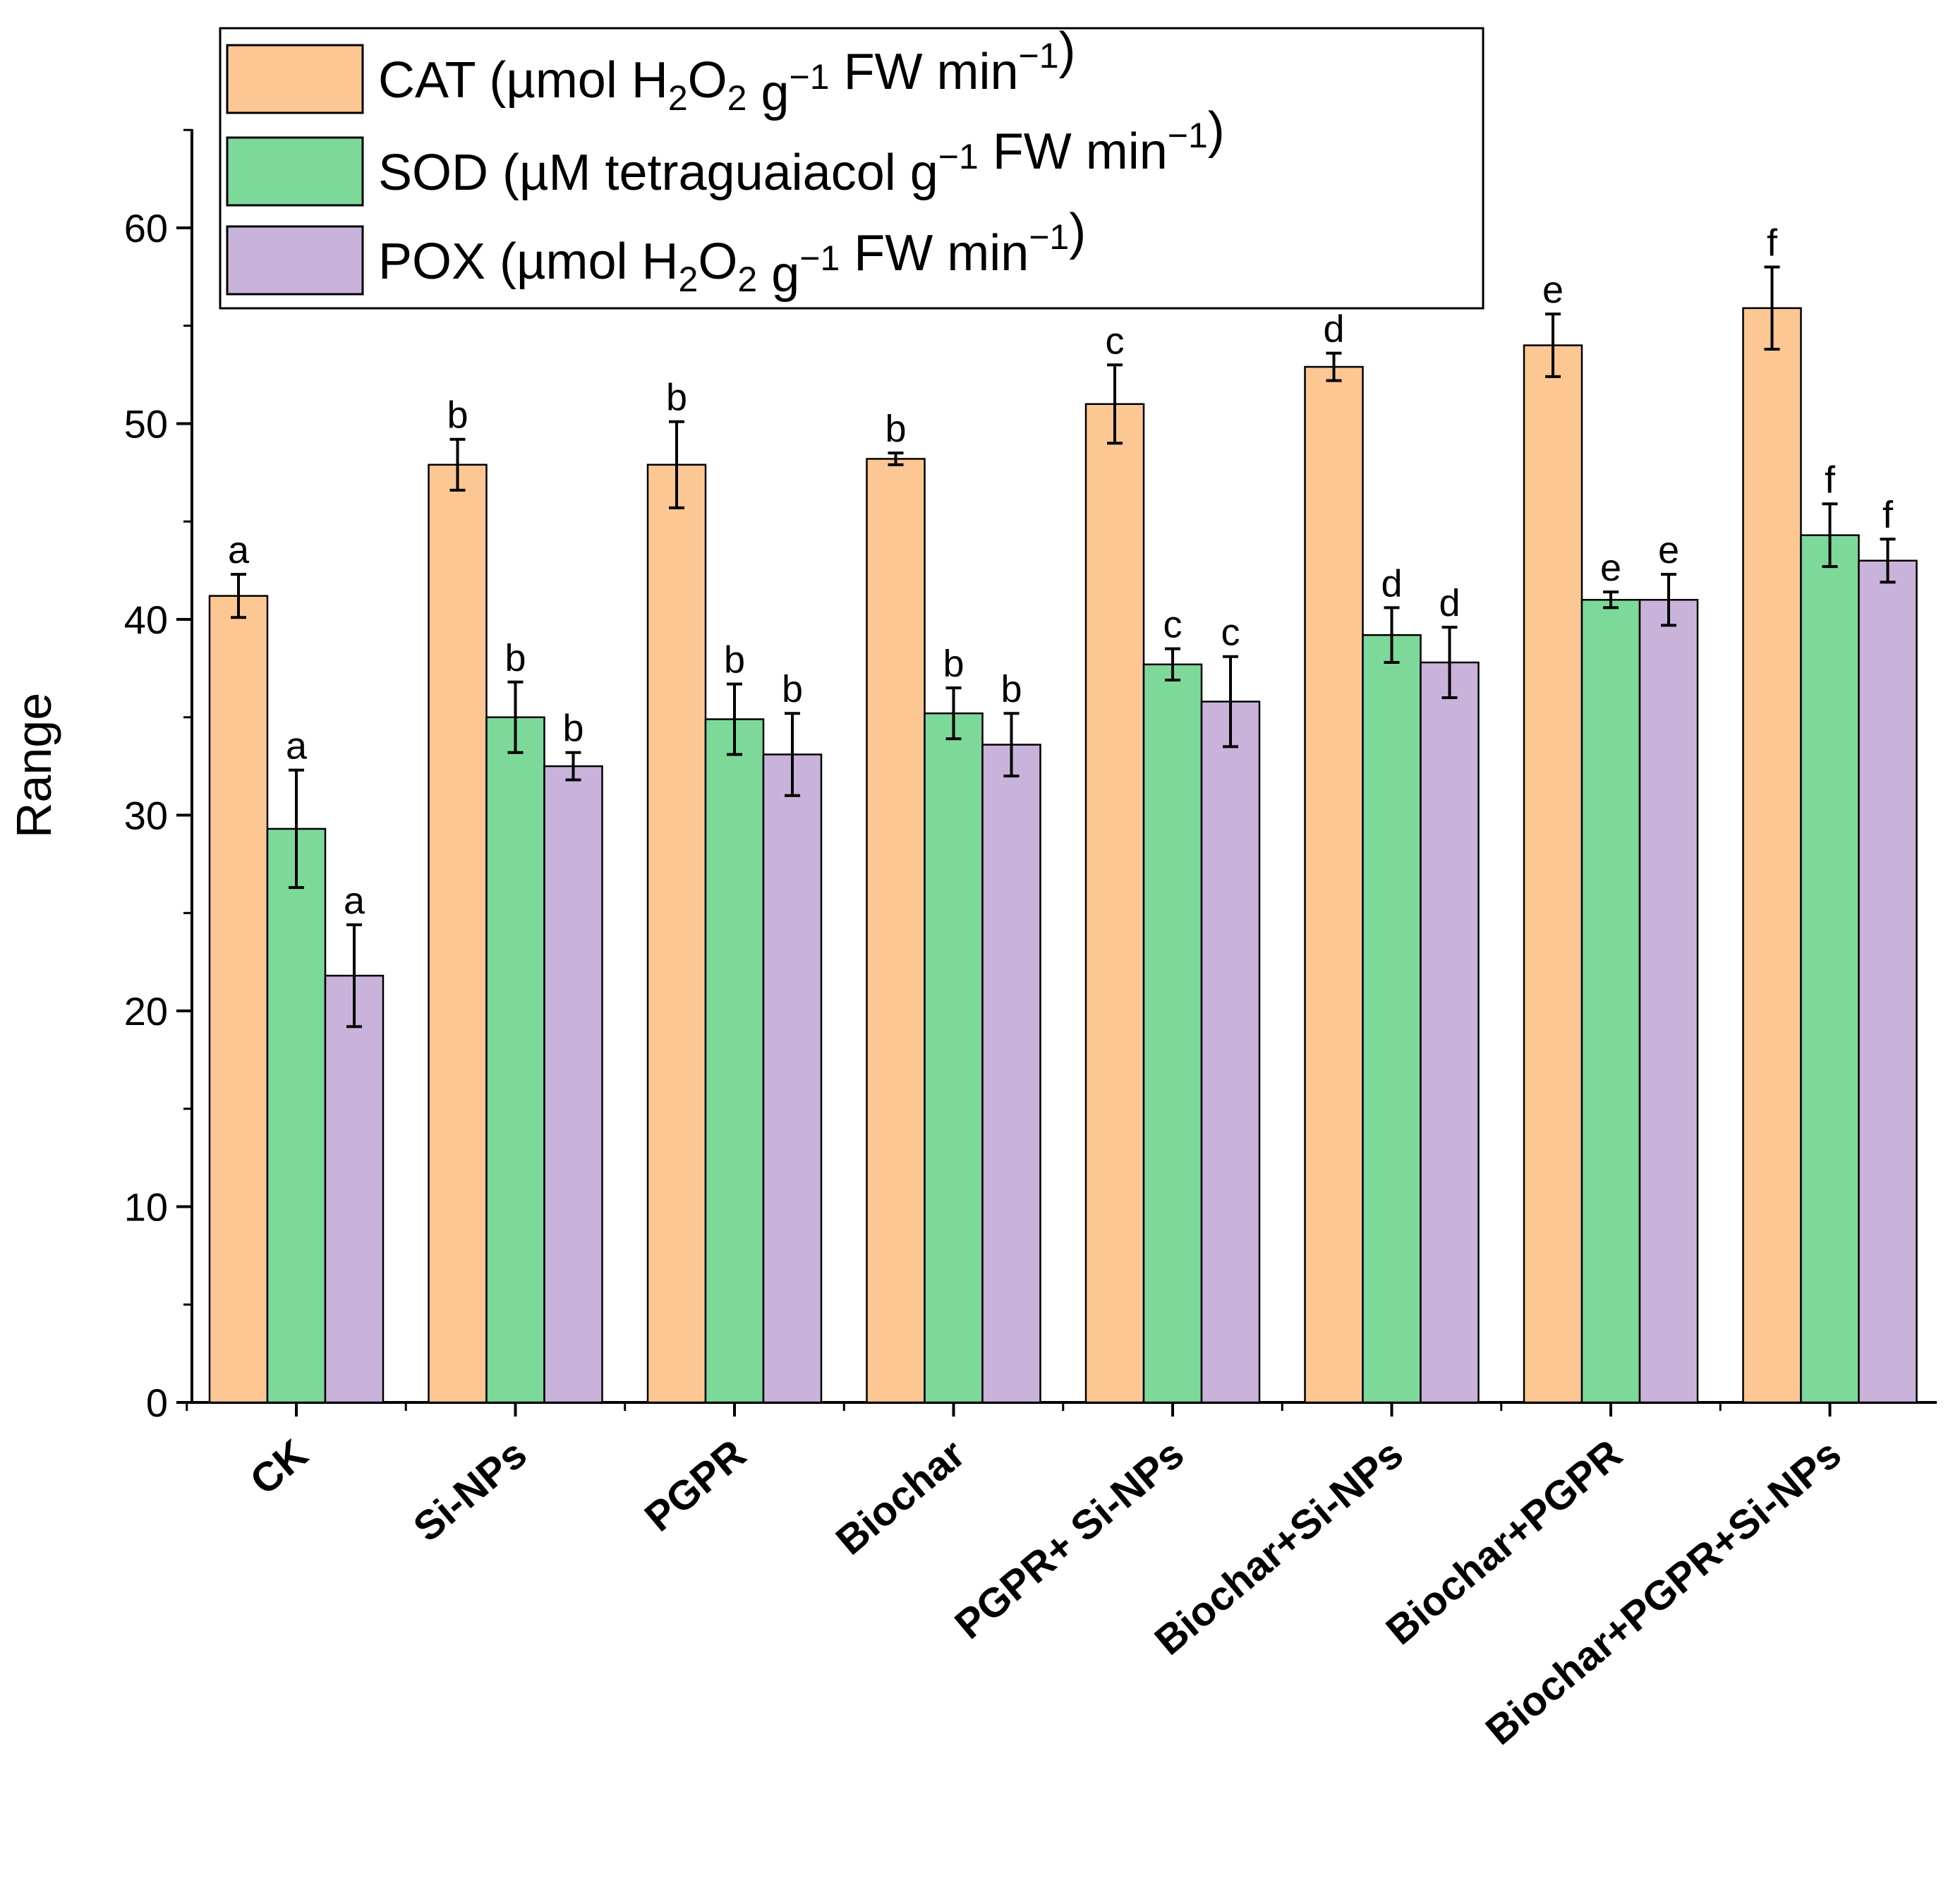  I want to click on y-axis-title: Range, so click(33, 765).